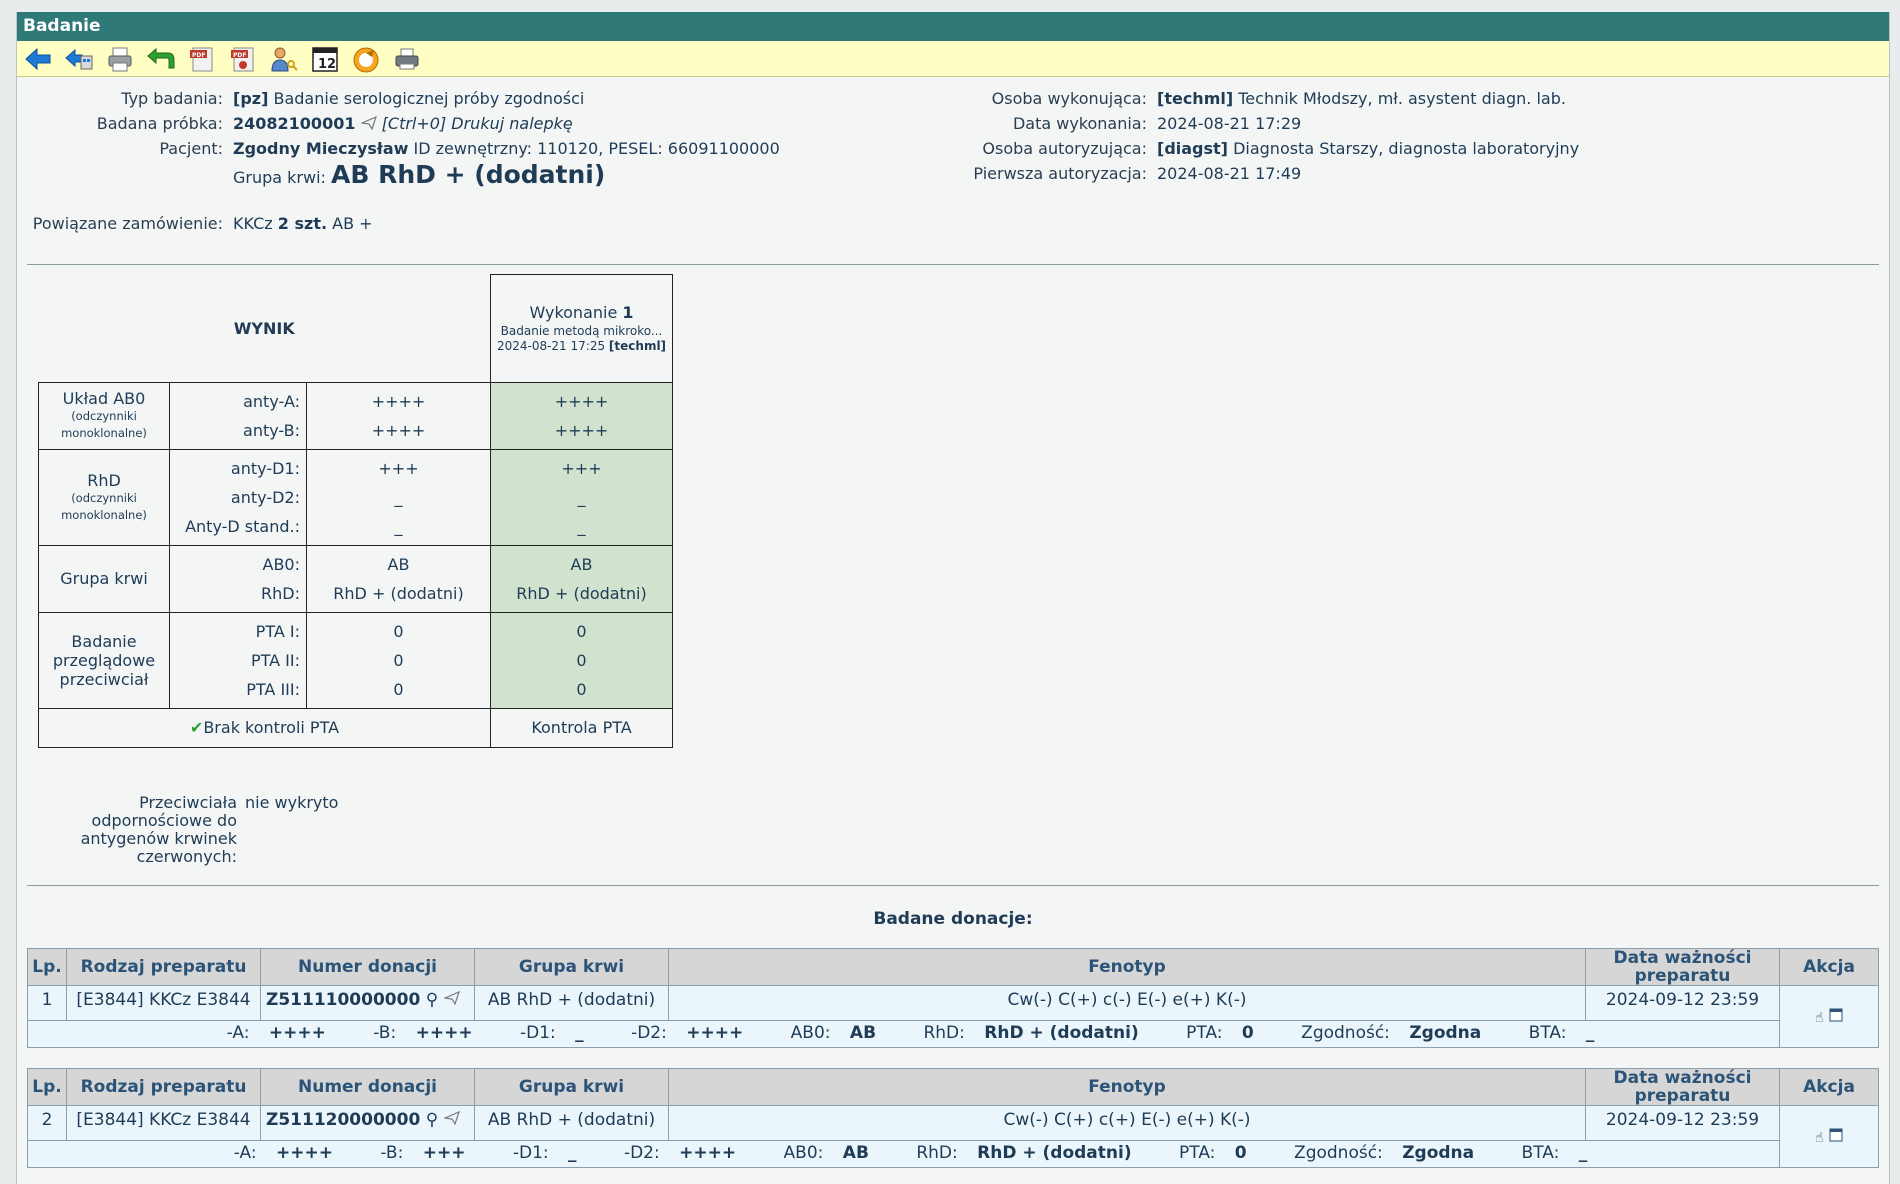 The height and width of the screenshot is (1184, 1900). I want to click on undo-green-arrow-icon, so click(161, 59).